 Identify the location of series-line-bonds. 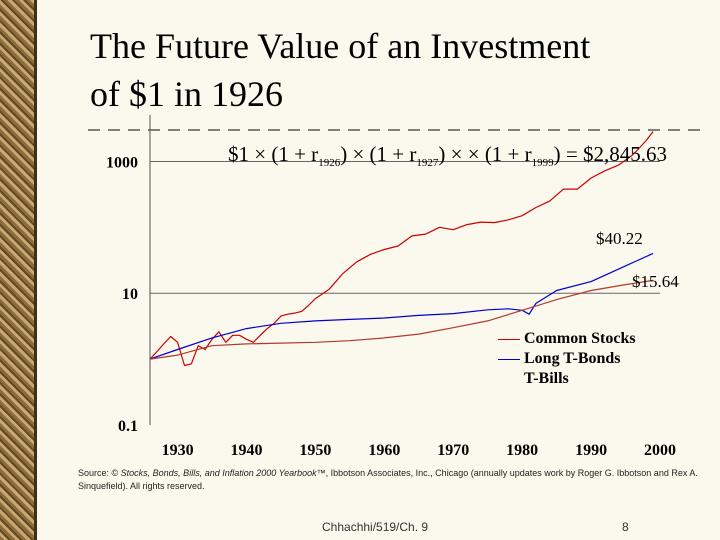
(401, 306).